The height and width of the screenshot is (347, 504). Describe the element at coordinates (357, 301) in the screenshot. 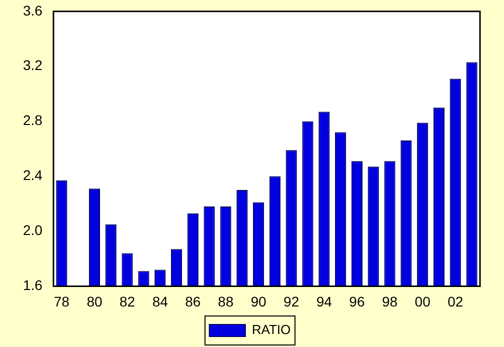

I see `x-tick-label: 96` at that location.